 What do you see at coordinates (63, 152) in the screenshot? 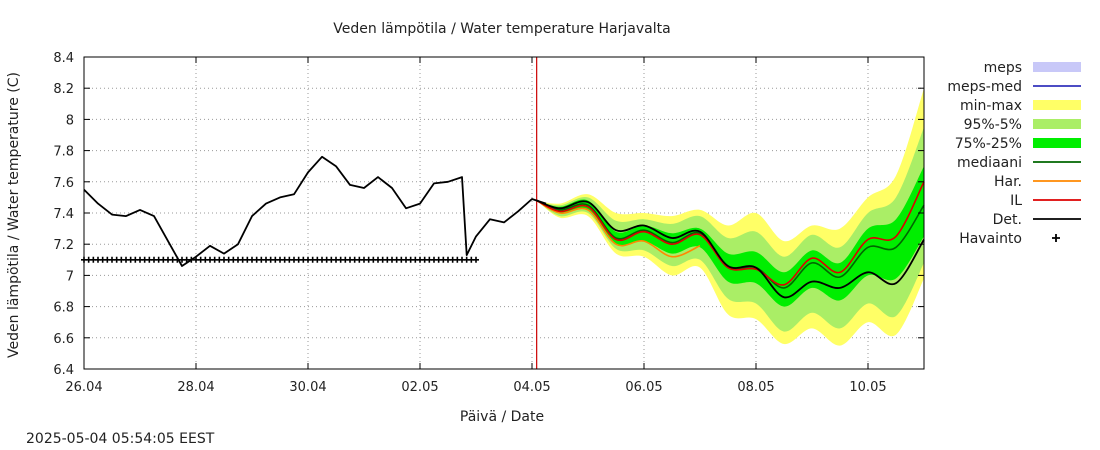
I see `y-tick-label: 7.8` at bounding box center [63, 152].